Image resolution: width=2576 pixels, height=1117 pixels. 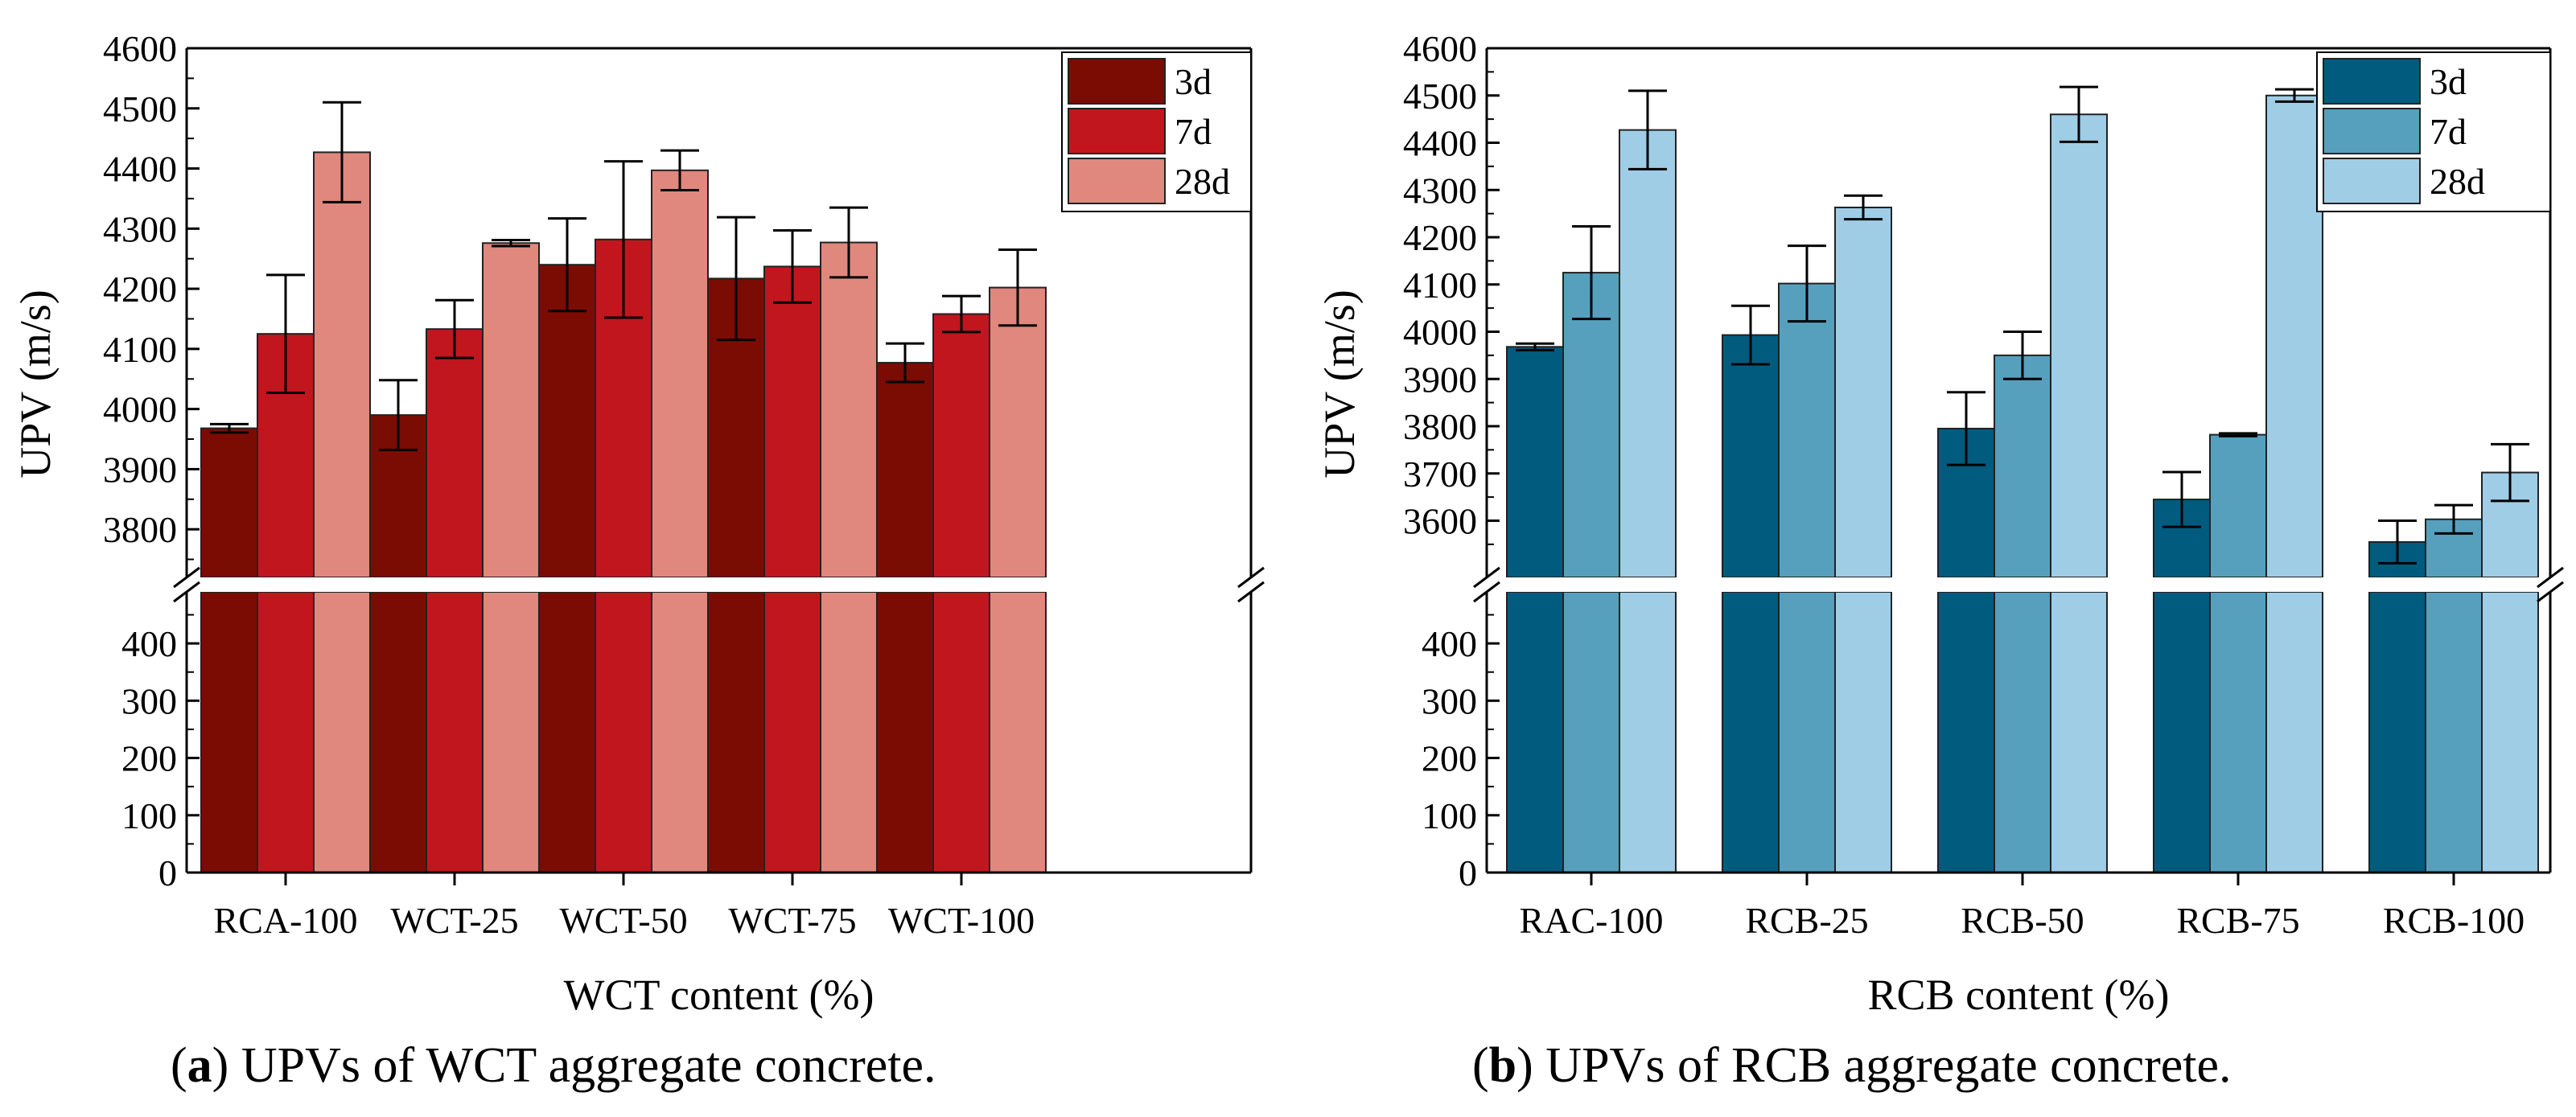 What do you see at coordinates (140, 529) in the screenshot?
I see `y-tick-label: 3800` at bounding box center [140, 529].